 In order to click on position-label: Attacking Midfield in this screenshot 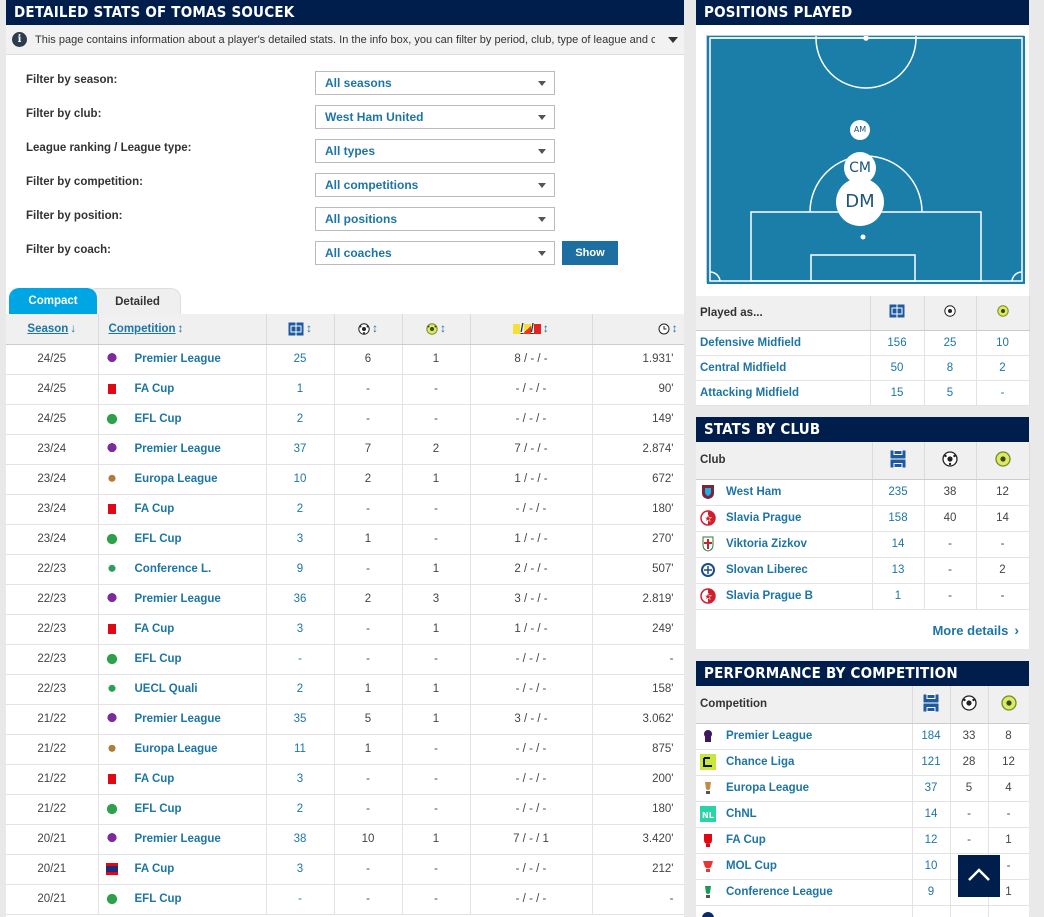, I will do `click(783, 393)`.